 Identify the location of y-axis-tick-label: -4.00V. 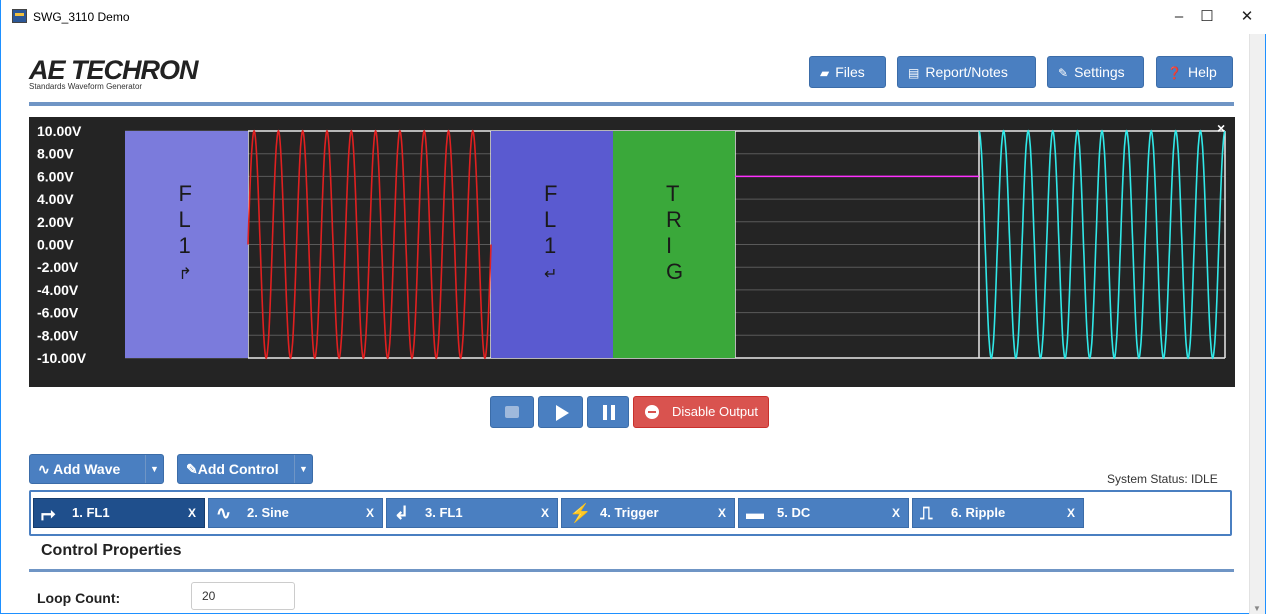
(58, 290).